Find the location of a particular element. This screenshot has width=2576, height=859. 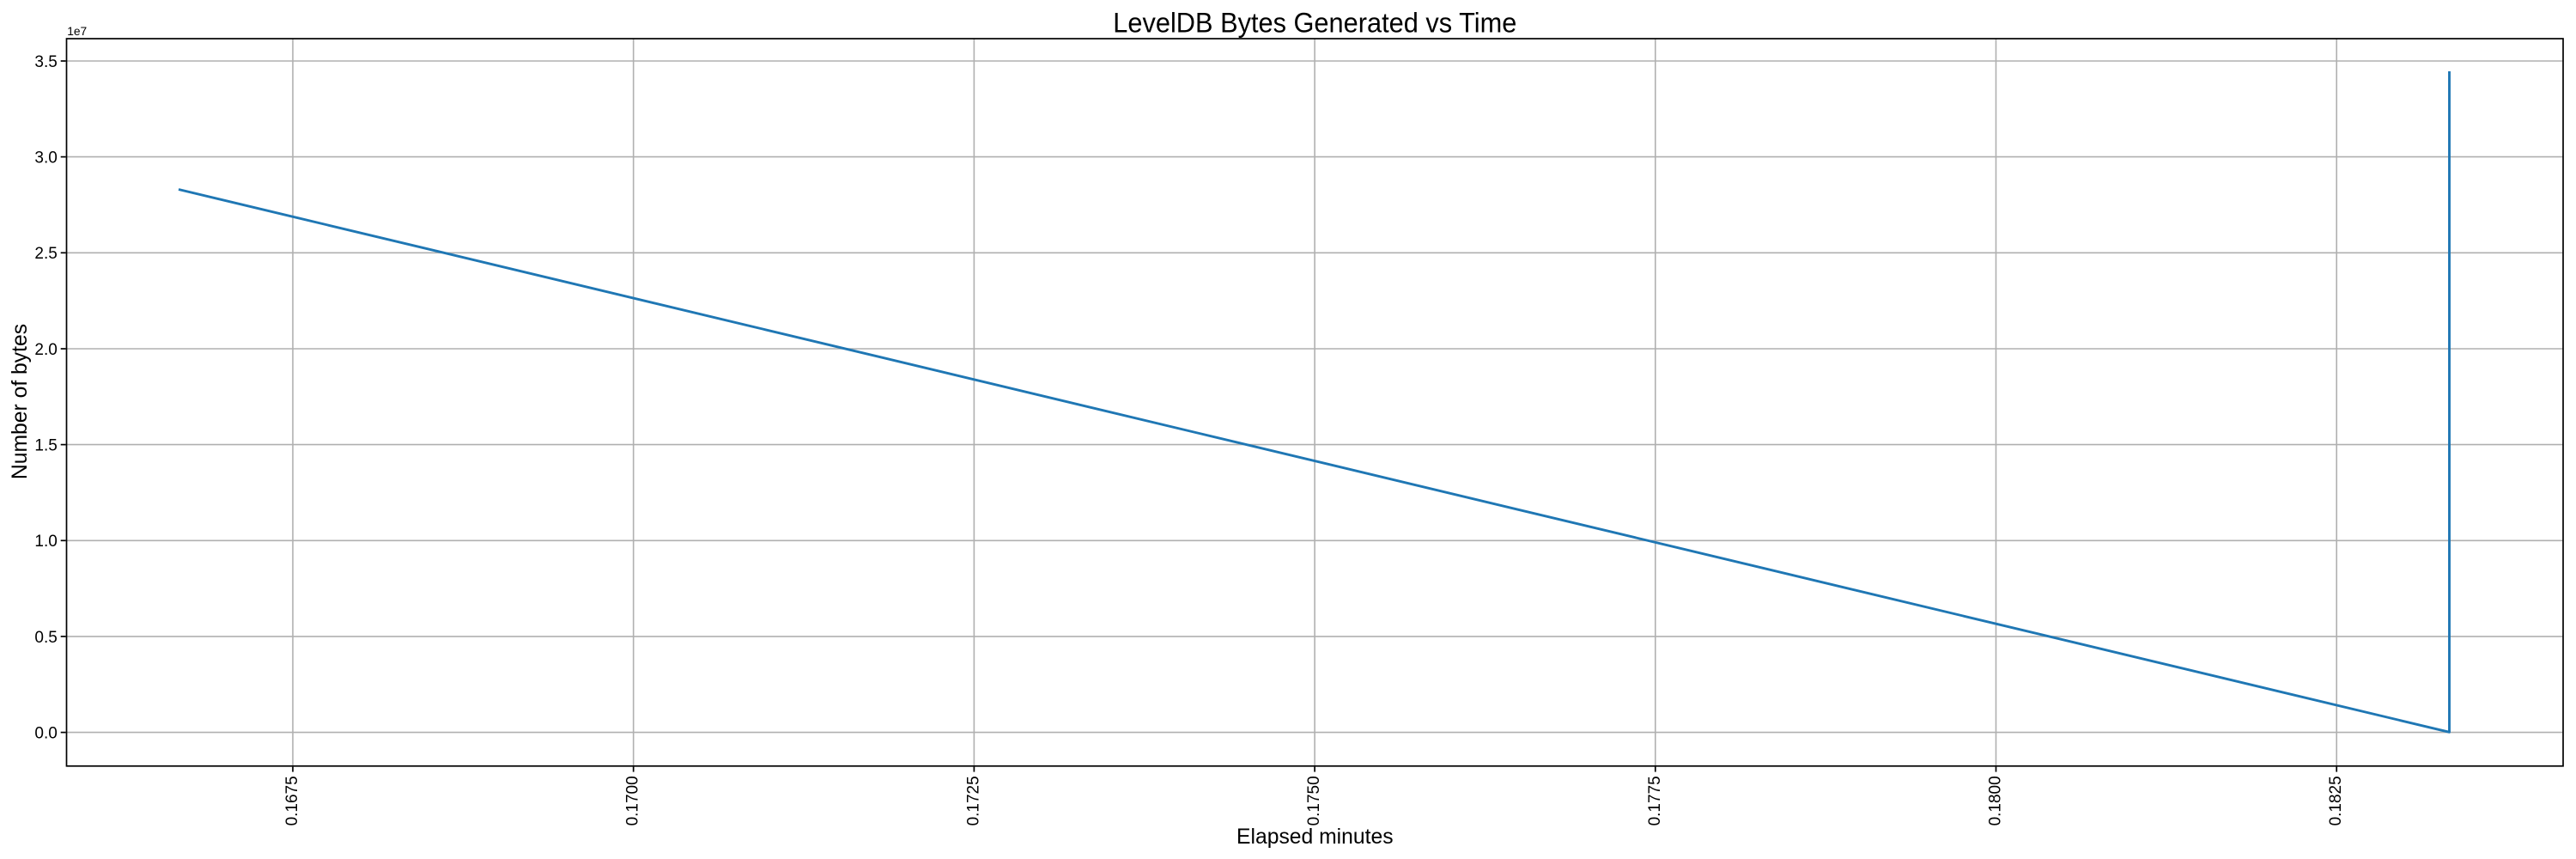

svg-text: 2.5 is located at coordinates (45, 254).